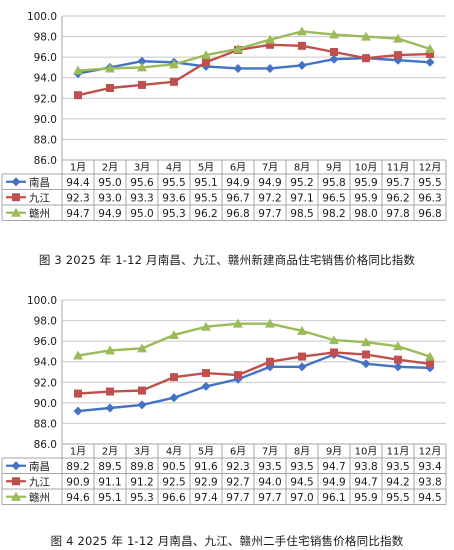  What do you see at coordinates (42, 17) in the screenshot?
I see `y-tick-label: 100.0` at bounding box center [42, 17].